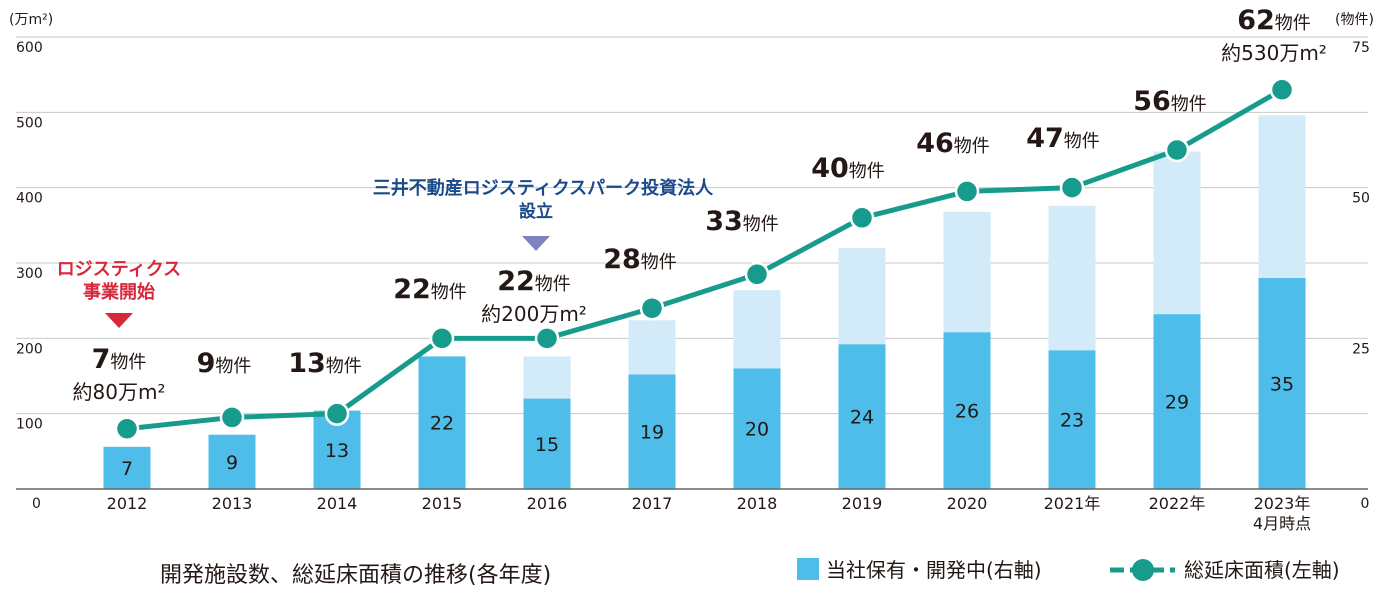 This screenshot has width=1397, height=595. I want to click on property-count-label: 9物件, so click(224, 363).